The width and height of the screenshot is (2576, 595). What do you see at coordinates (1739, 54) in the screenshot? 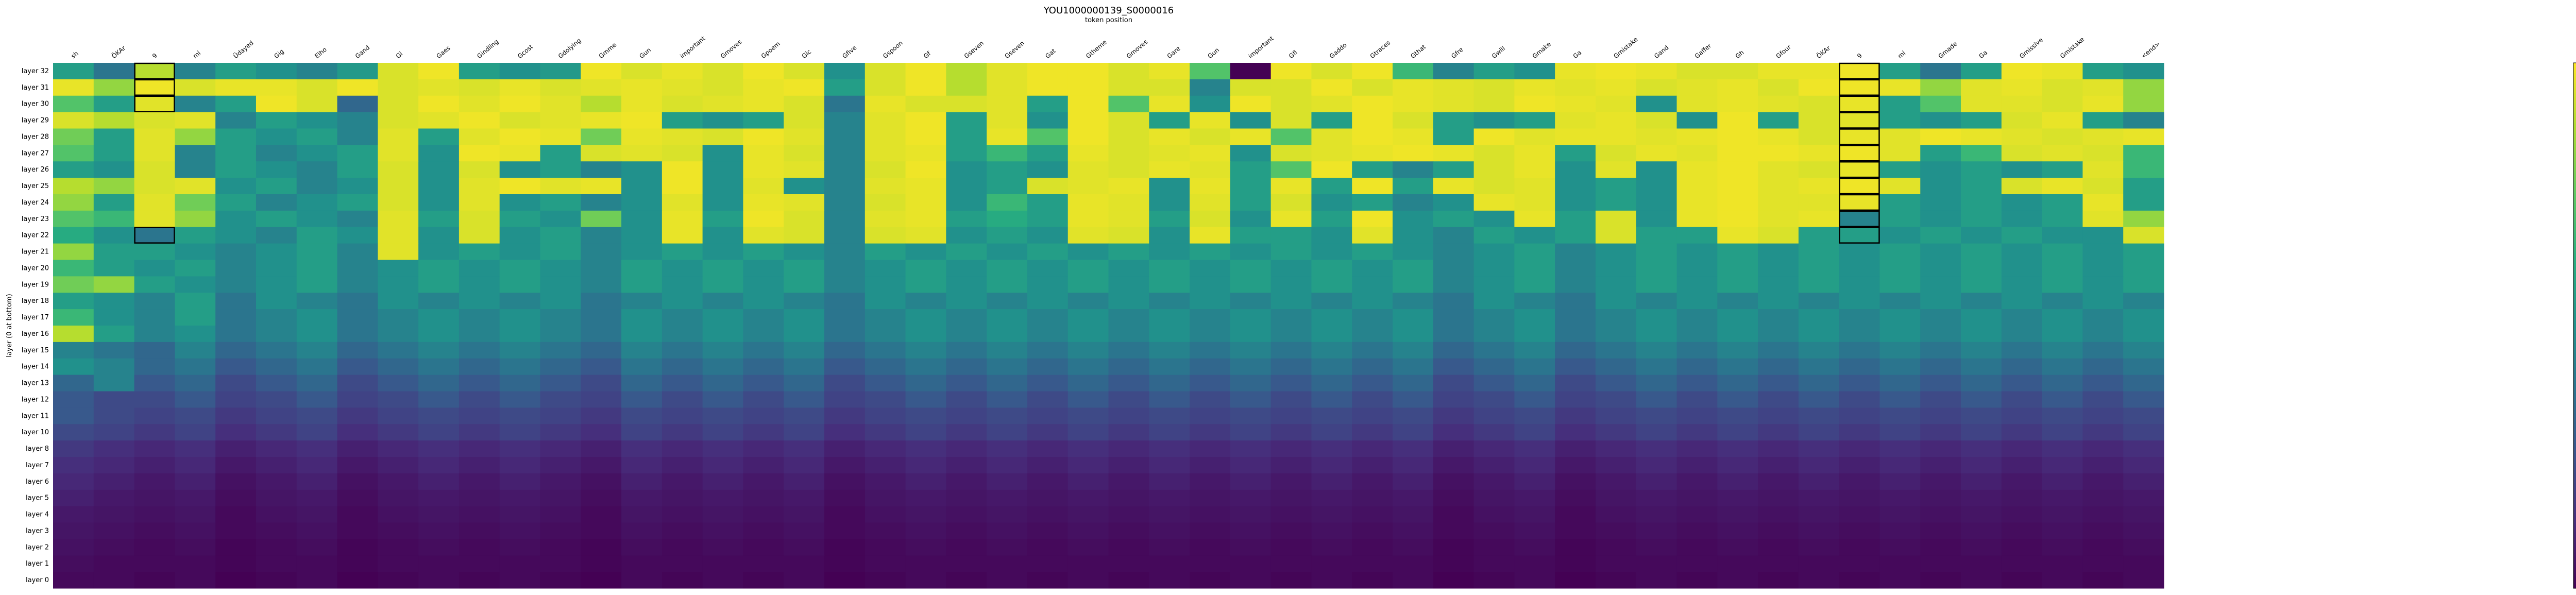
I see `x-tick-label: Gh` at bounding box center [1739, 54].